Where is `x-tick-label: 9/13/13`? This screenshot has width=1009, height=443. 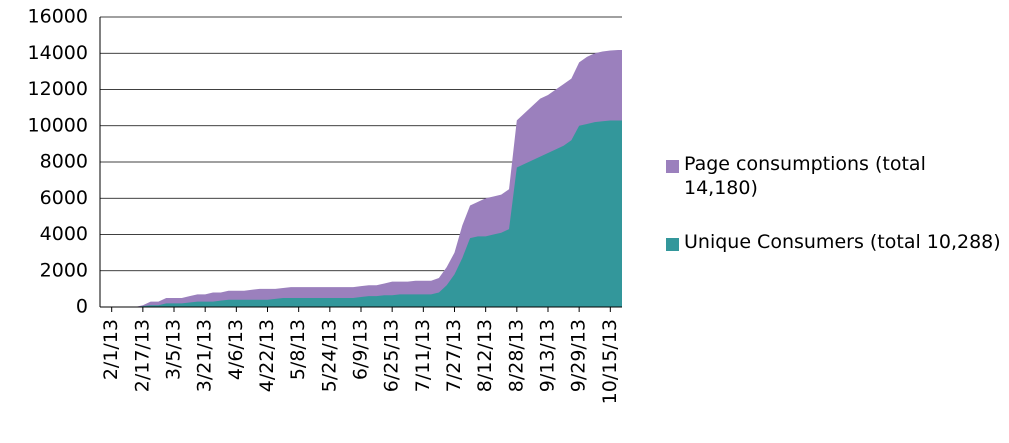
x-tick-label: 9/13/13 is located at coordinates (547, 355).